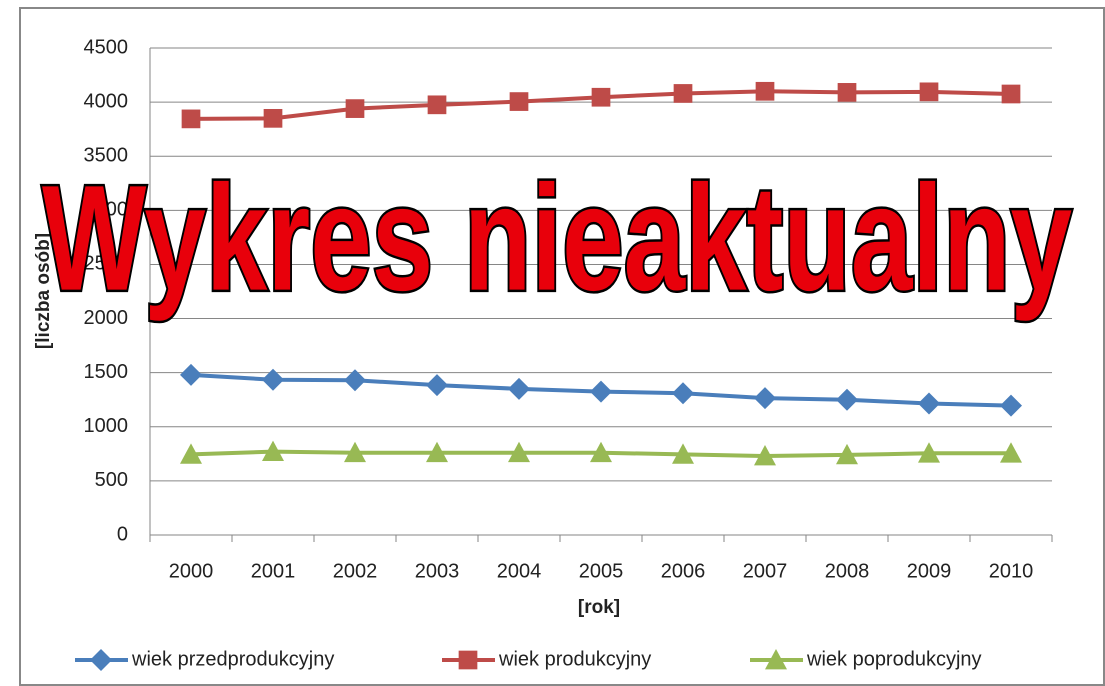  Describe the element at coordinates (106, 101) in the screenshot. I see `y-tick-label: 4000` at that location.